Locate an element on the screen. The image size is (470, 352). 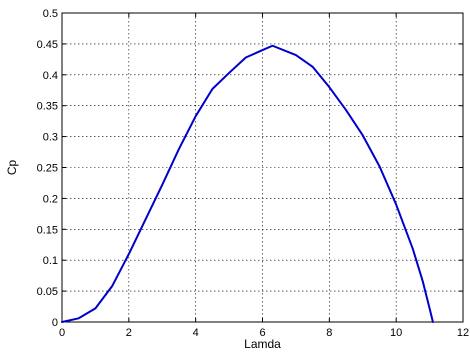
y-tick-label: 0.05 is located at coordinates (47, 292).